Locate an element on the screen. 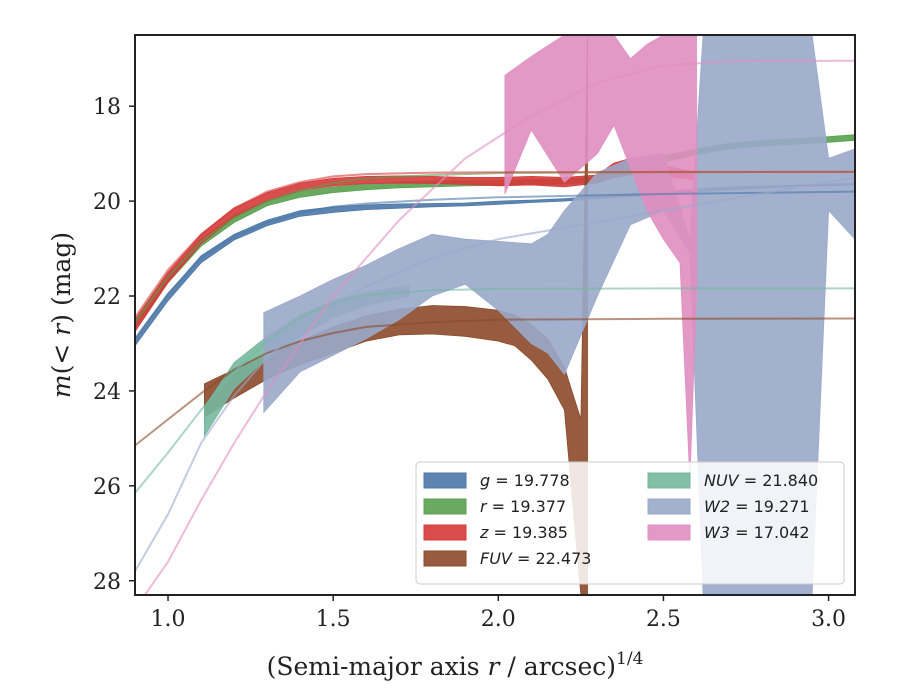 The width and height of the screenshot is (900, 700). legend-swatch-z is located at coordinates (445, 532).